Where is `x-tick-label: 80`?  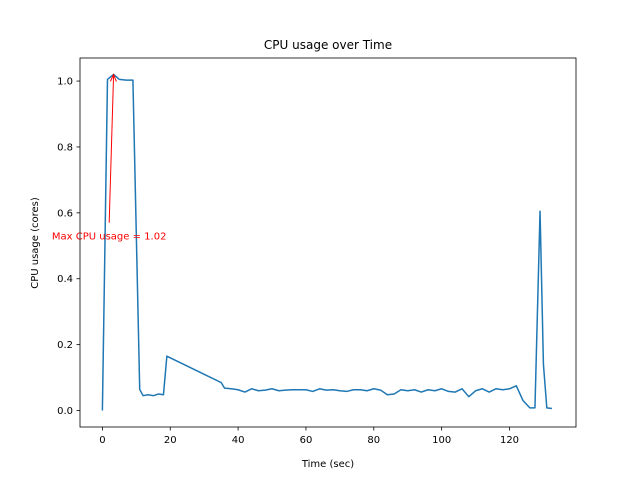 x-tick-label: 80 is located at coordinates (373, 440).